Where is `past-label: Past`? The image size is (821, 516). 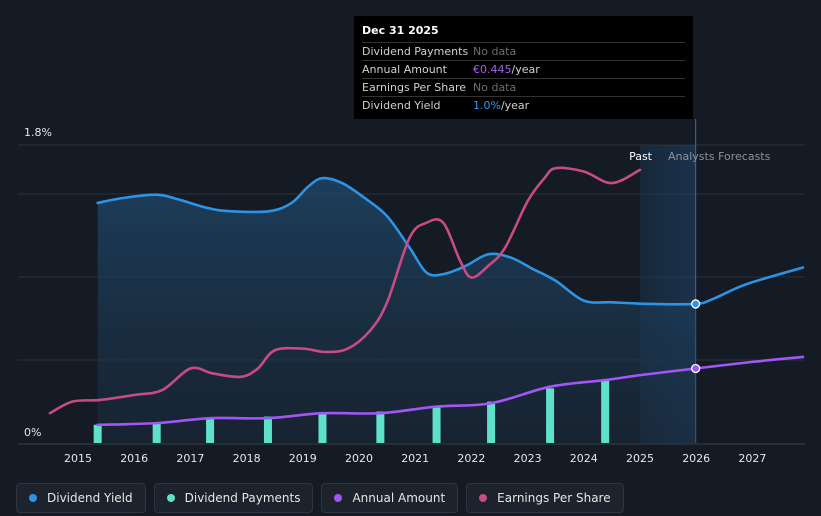 past-label: Past is located at coordinates (641, 156).